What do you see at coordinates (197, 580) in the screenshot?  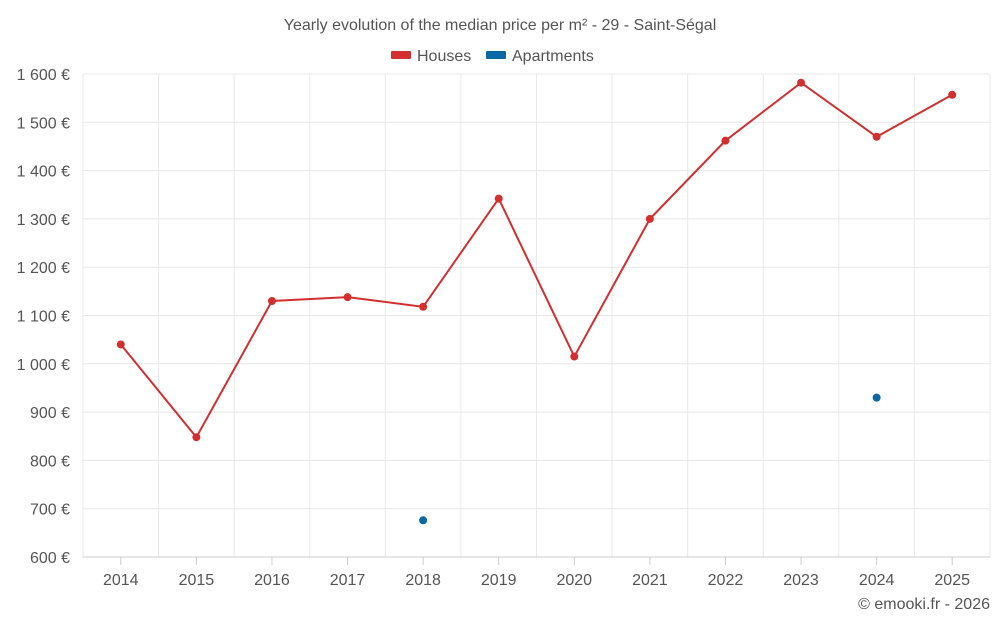 I see `x-tick-label: 2015` at bounding box center [197, 580].